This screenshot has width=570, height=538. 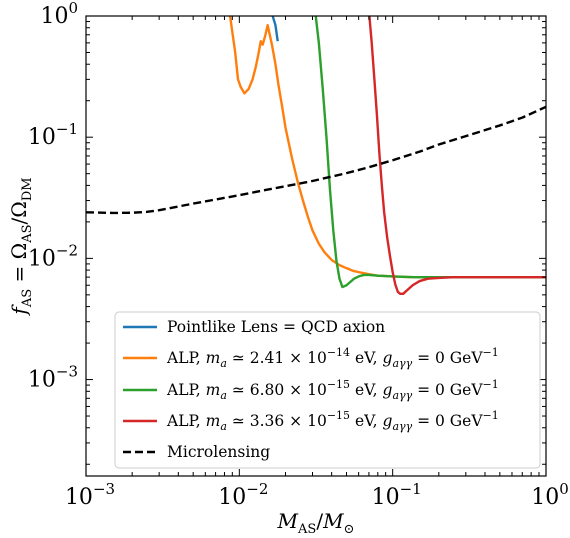 What do you see at coordinates (243, 495) in the screenshot?
I see `x-tick-label: 10⁻²` at bounding box center [243, 495].